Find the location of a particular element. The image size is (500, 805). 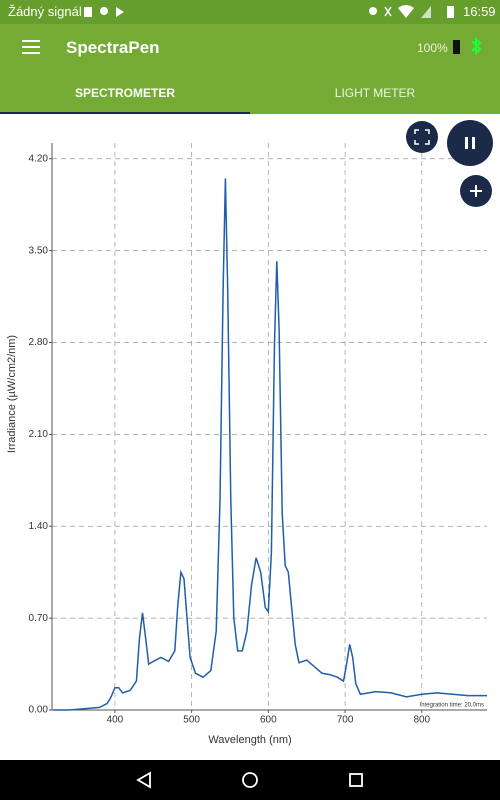

annotation: Integration time: 20.0ms is located at coordinates (452, 706).